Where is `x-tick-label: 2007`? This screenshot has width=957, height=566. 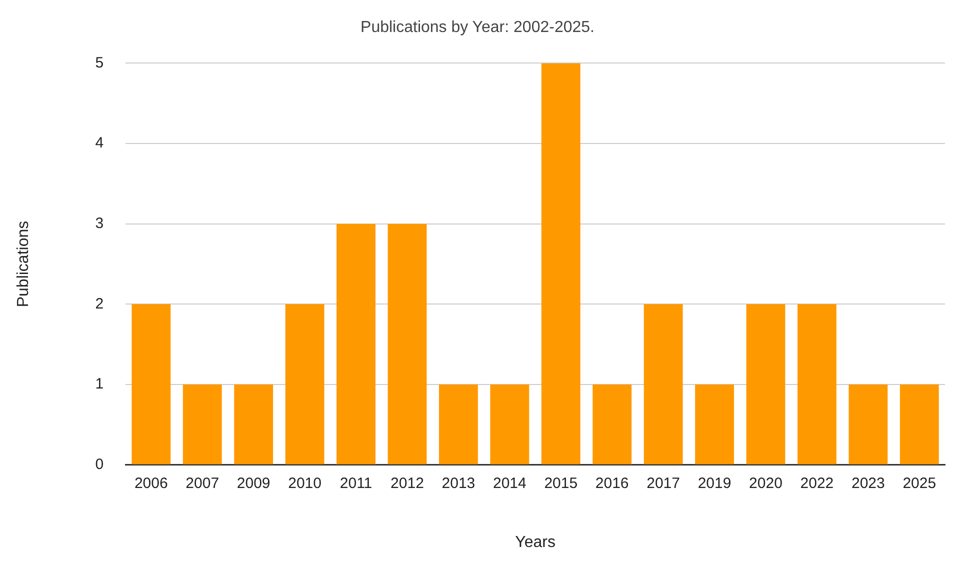
x-tick-label: 2007 is located at coordinates (203, 483).